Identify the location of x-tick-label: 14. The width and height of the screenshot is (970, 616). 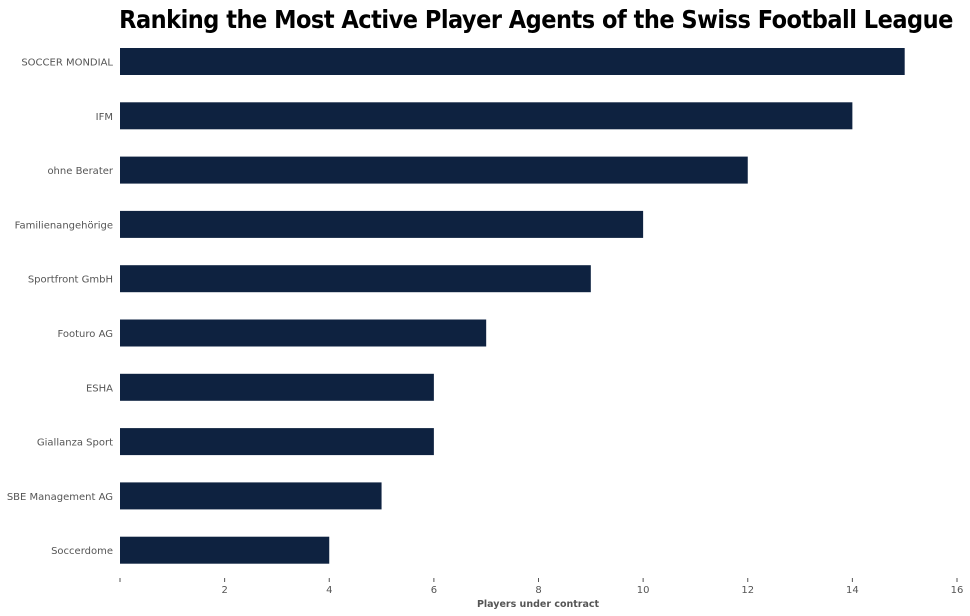
(852, 590).